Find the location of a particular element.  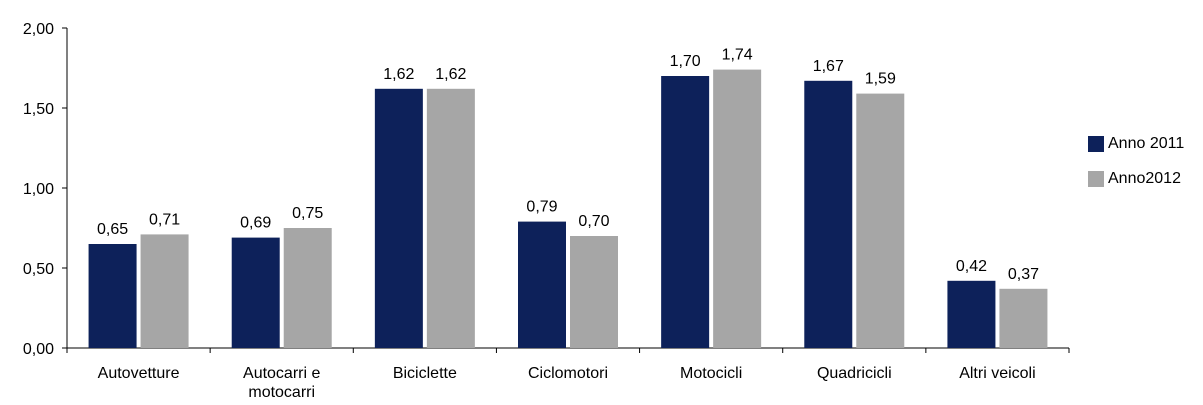

x-tick-label: Altri veicoli is located at coordinates (997, 373).